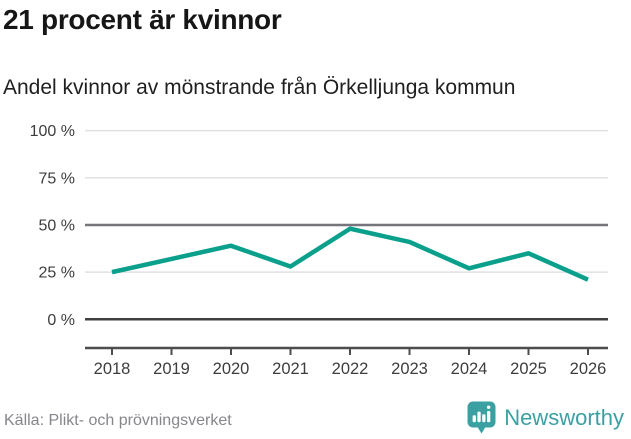  Describe the element at coordinates (588, 369) in the screenshot. I see `x-axis-label: 2026` at that location.